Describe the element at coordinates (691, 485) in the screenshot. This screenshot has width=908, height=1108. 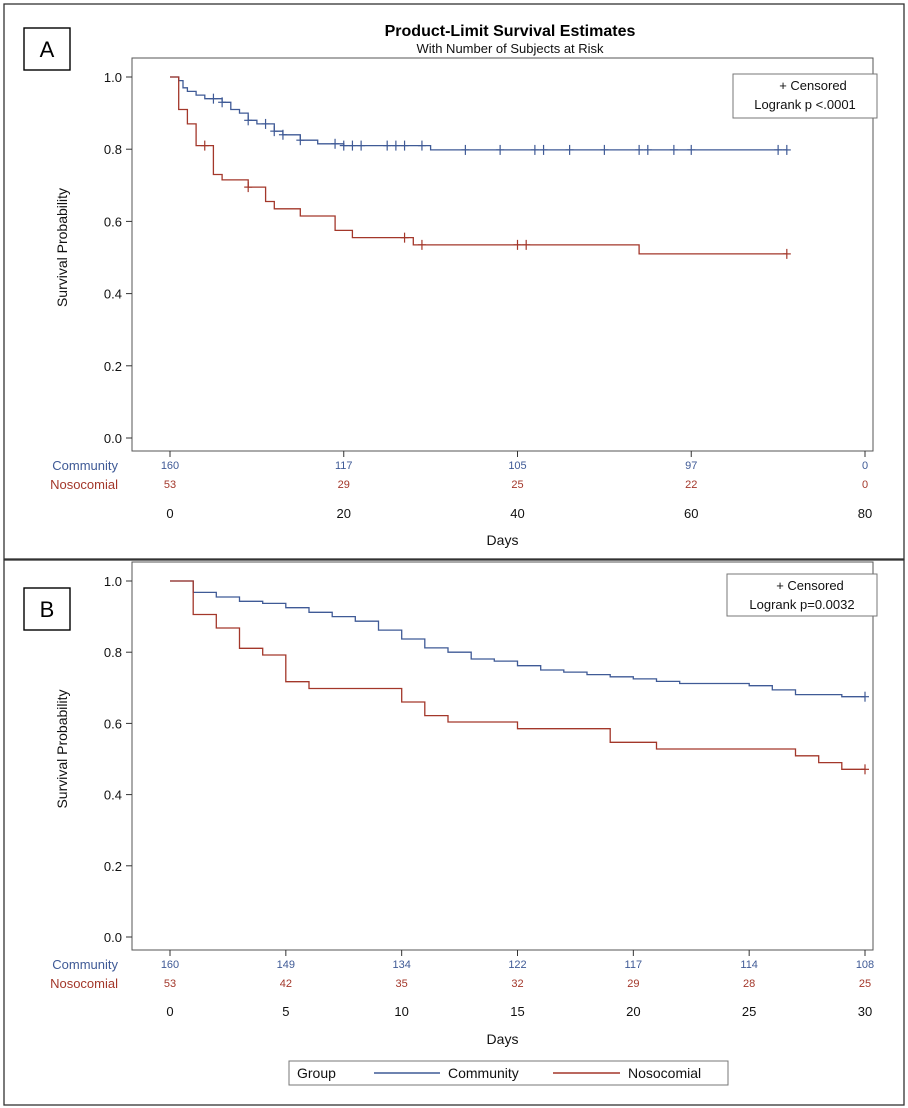
I see `risk-count: 22` at that location.